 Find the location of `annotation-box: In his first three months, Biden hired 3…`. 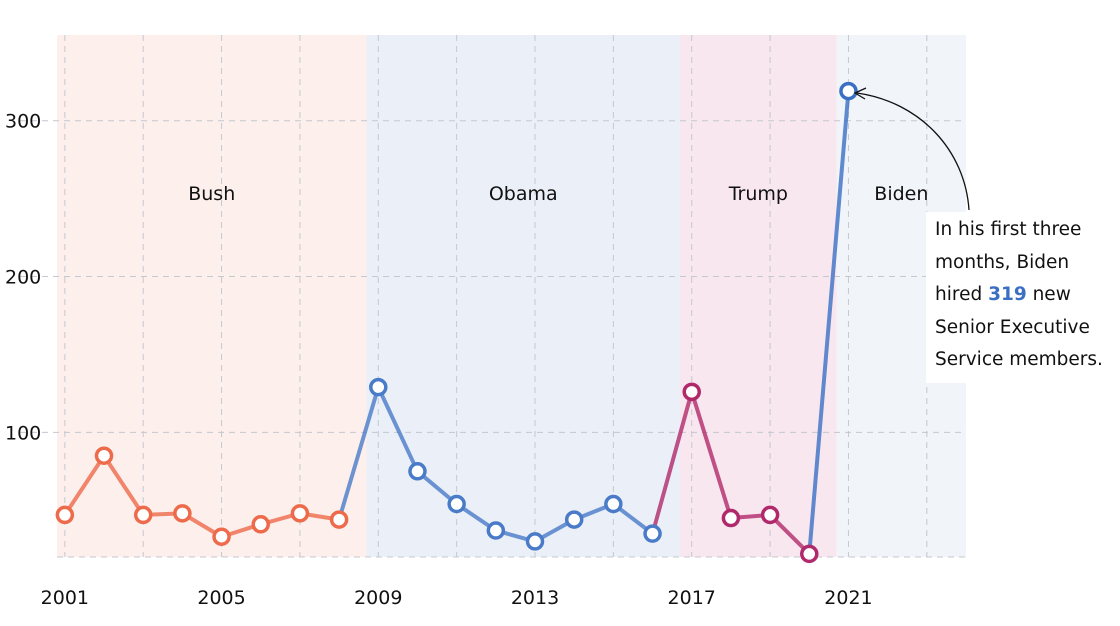

annotation-box: In his first three months, Biden hired 3… is located at coordinates (1021, 297).